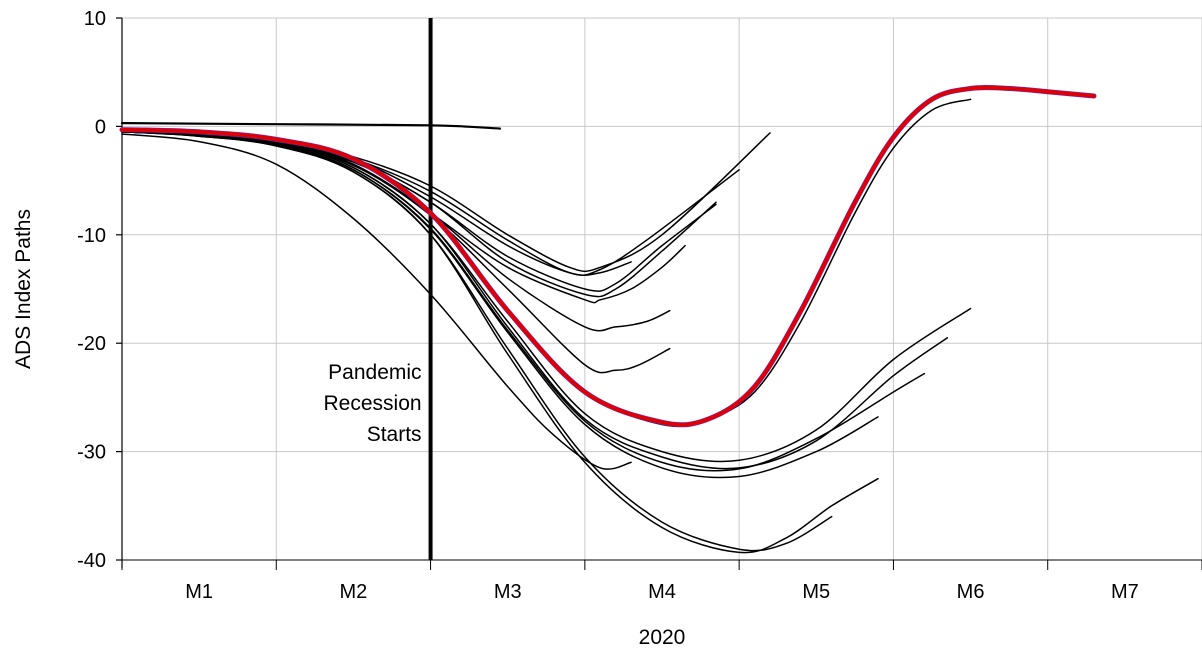 Image resolution: width=1202 pixels, height=652 pixels. What do you see at coordinates (91, 561) in the screenshot?
I see `y-tick-label: -40` at bounding box center [91, 561].